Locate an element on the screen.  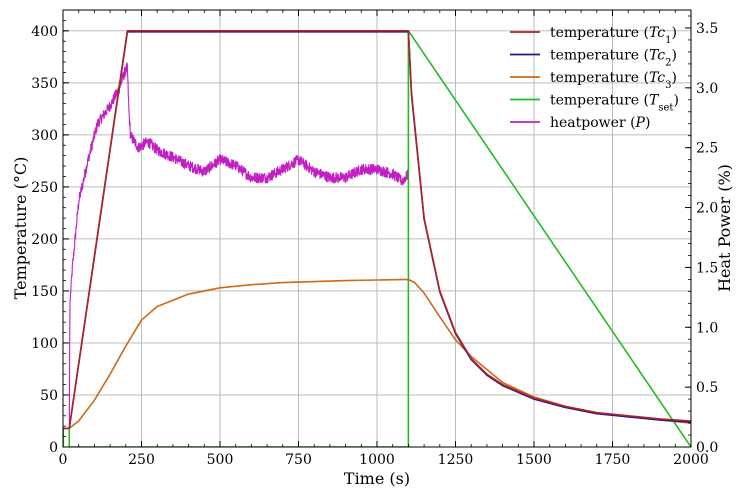
x-tick-label: 1250 is located at coordinates (456, 460).